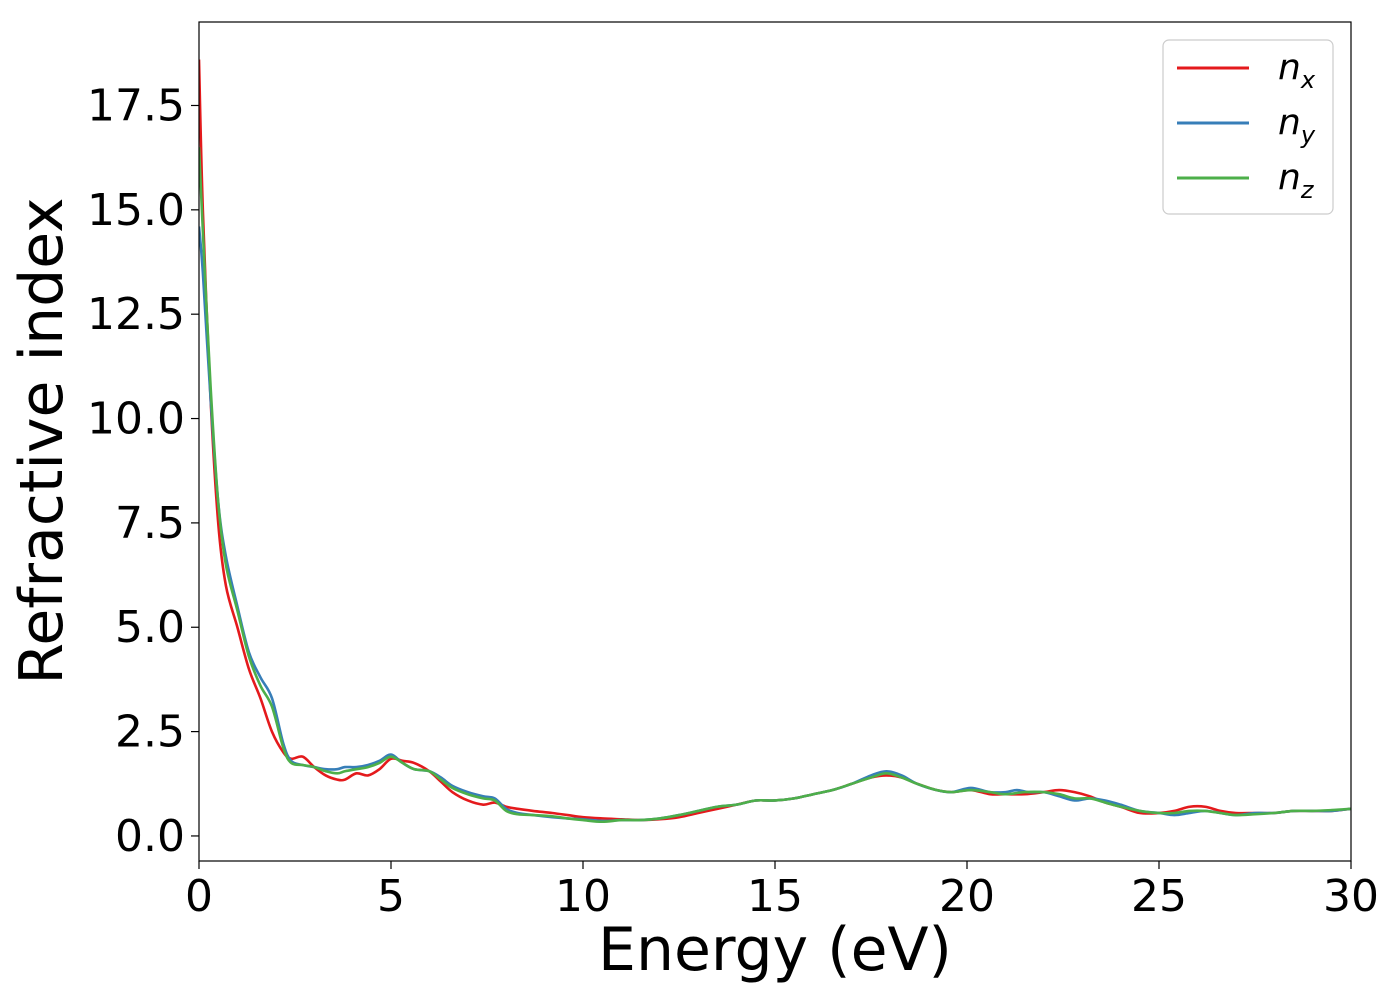 The image size is (1400, 1000). What do you see at coordinates (391, 896) in the screenshot?
I see `x-tick-label: 5` at bounding box center [391, 896].